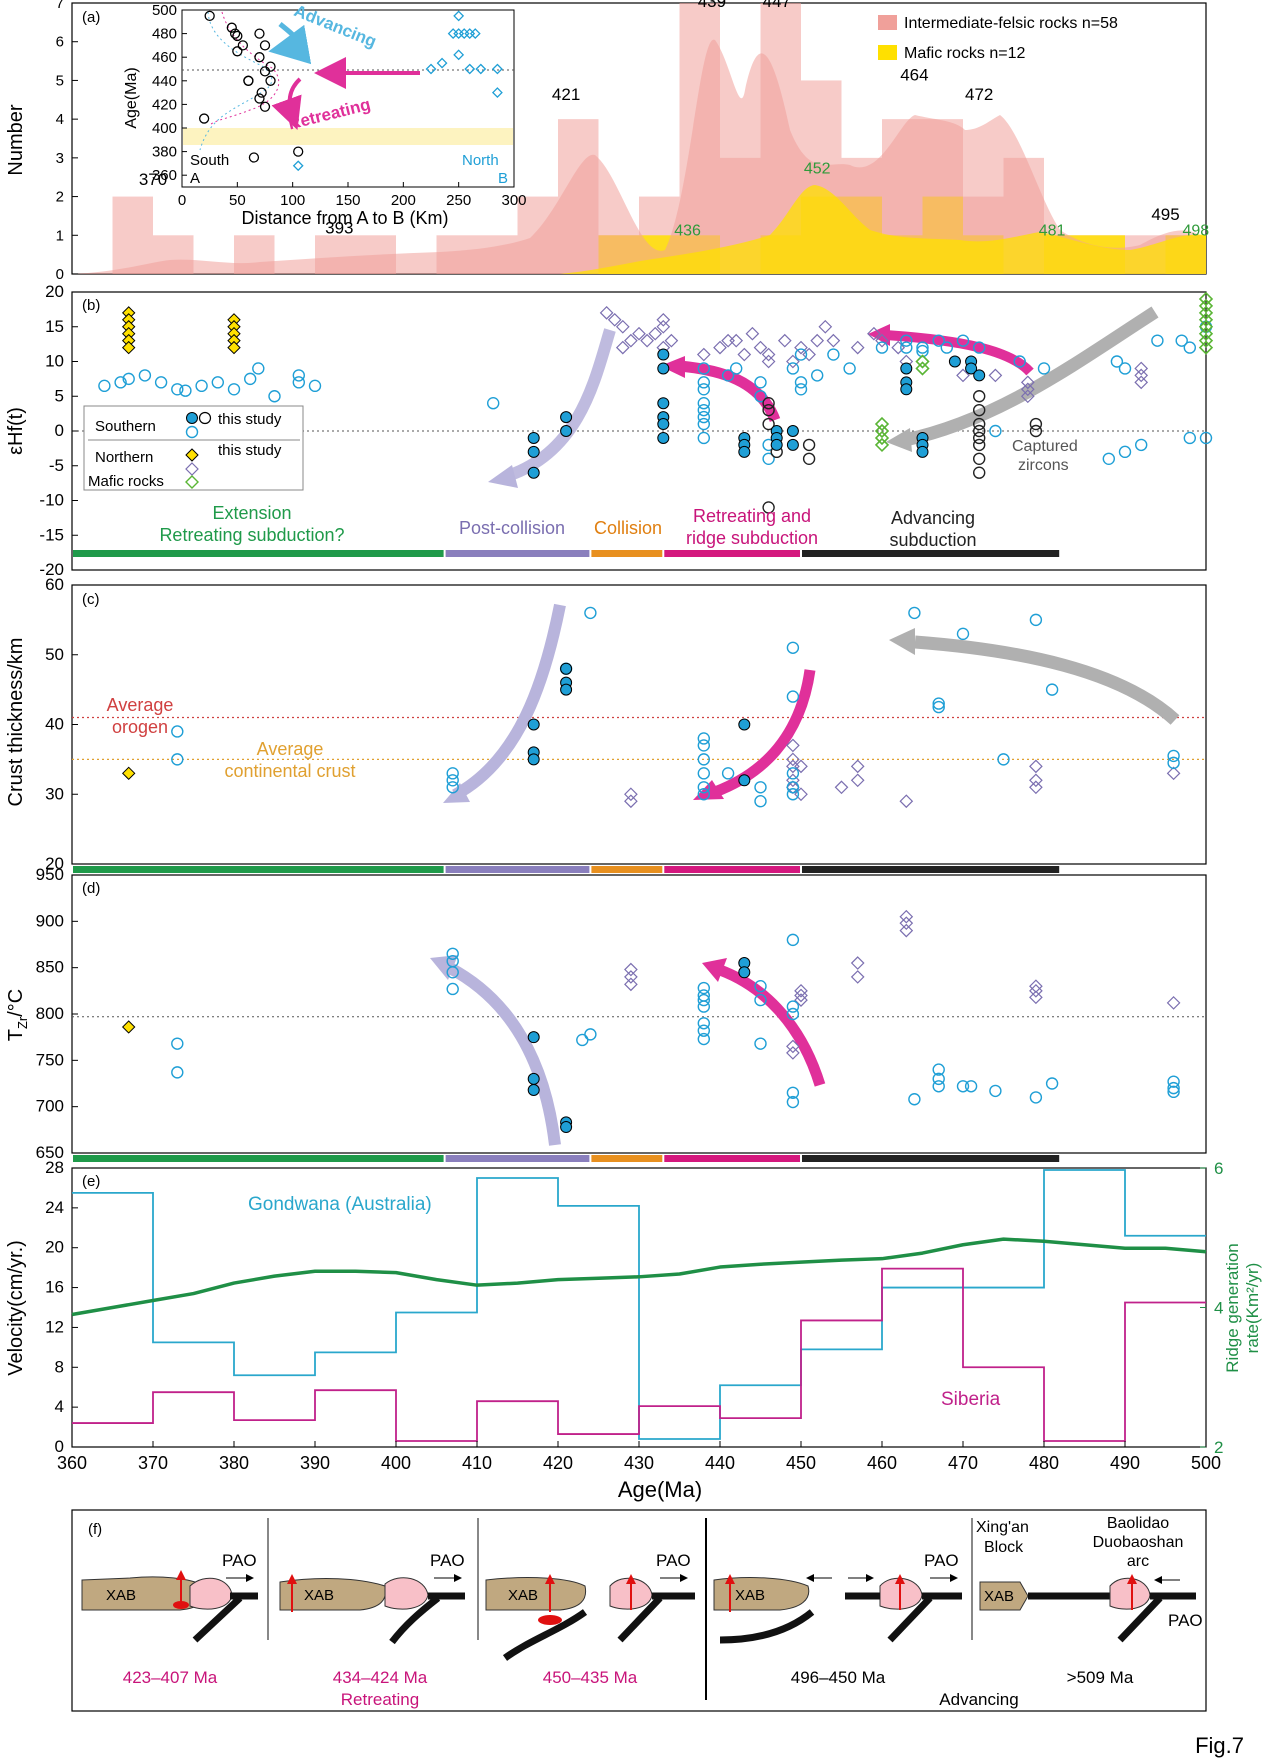  Describe the element at coordinates (941, 1560) in the screenshot. I see `pao-label: PAO` at that location.